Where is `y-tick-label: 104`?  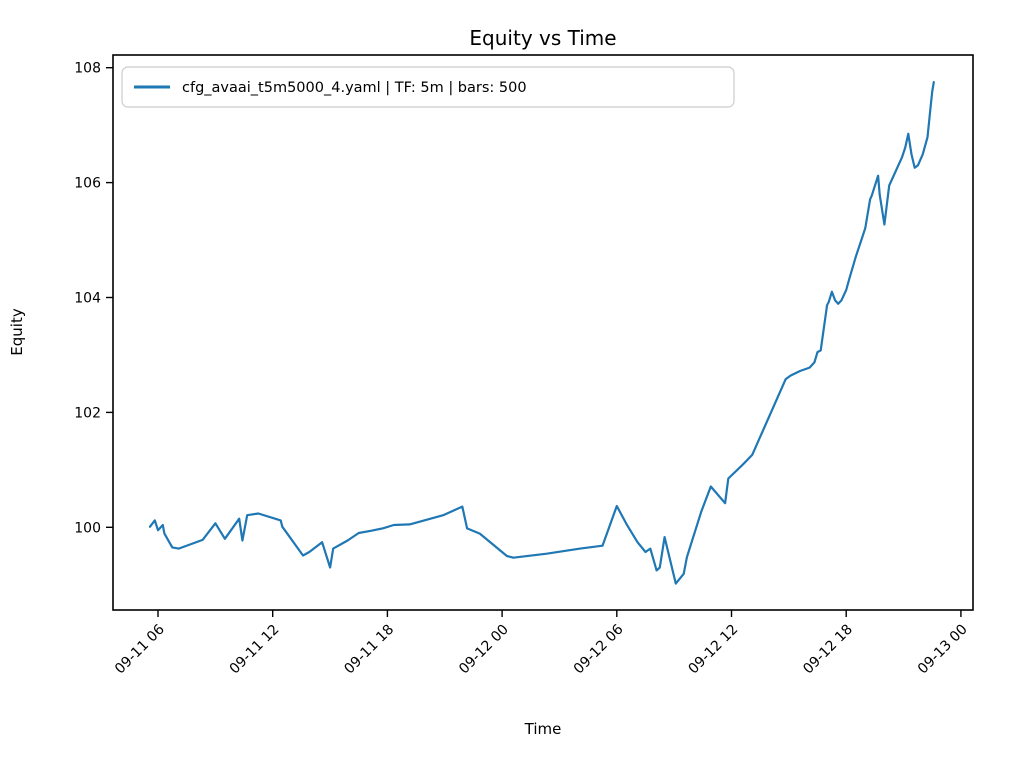
y-tick-label: 104 is located at coordinates (87, 299).